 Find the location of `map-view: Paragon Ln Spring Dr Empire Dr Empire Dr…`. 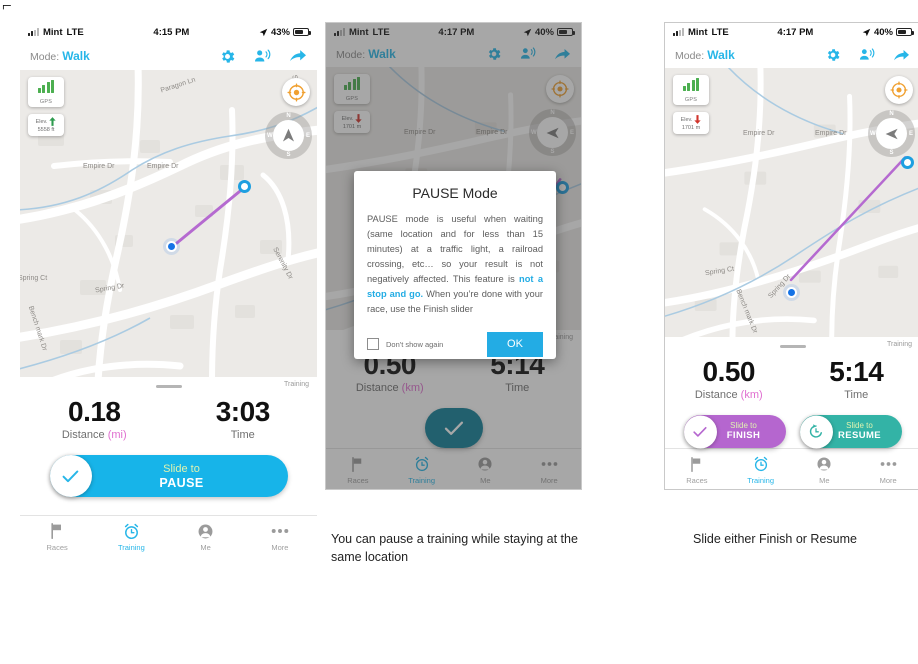

map-view: Paragon Ln Spring Dr Empire Dr Empire Dr… is located at coordinates (168, 223).